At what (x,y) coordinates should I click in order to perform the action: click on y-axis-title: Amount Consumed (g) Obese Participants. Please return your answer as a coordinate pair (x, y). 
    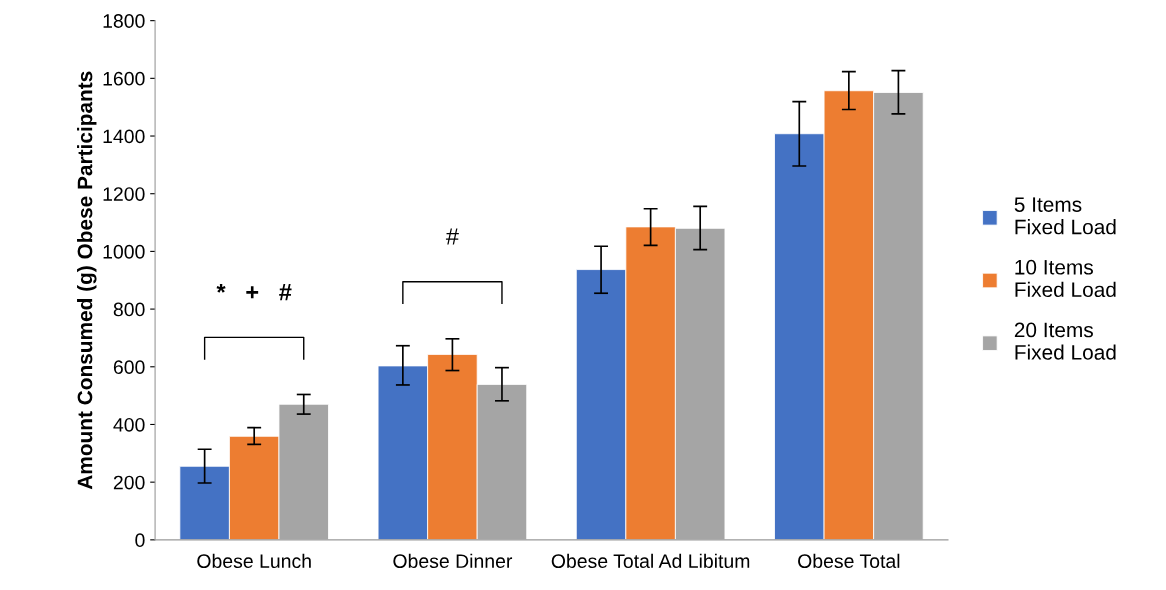
    Looking at the image, I should click on (87, 280).